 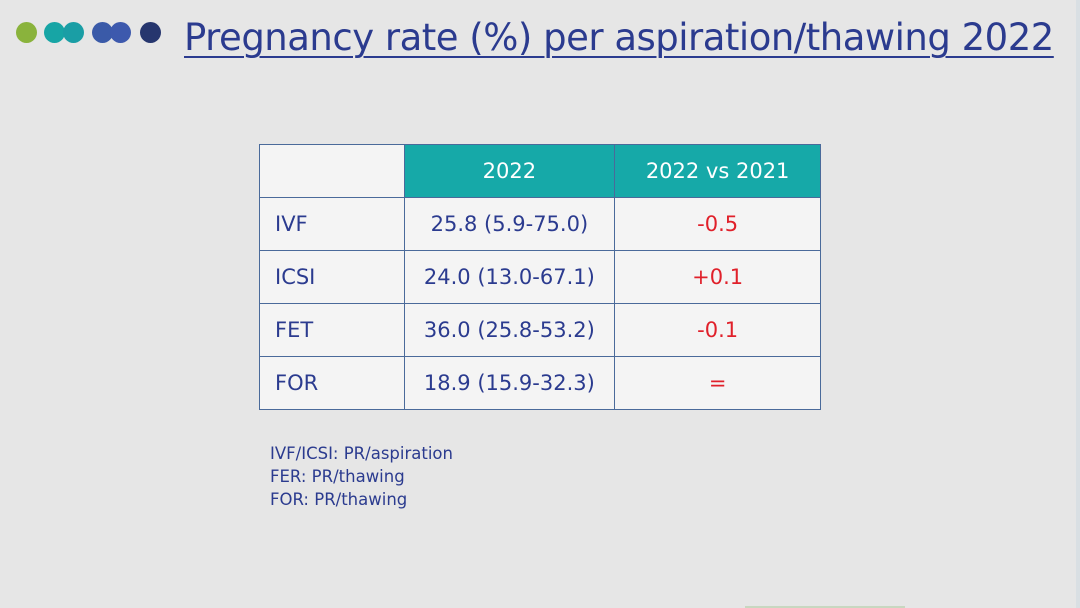 What do you see at coordinates (332, 330) in the screenshot?
I see `row-label: FET` at bounding box center [332, 330].